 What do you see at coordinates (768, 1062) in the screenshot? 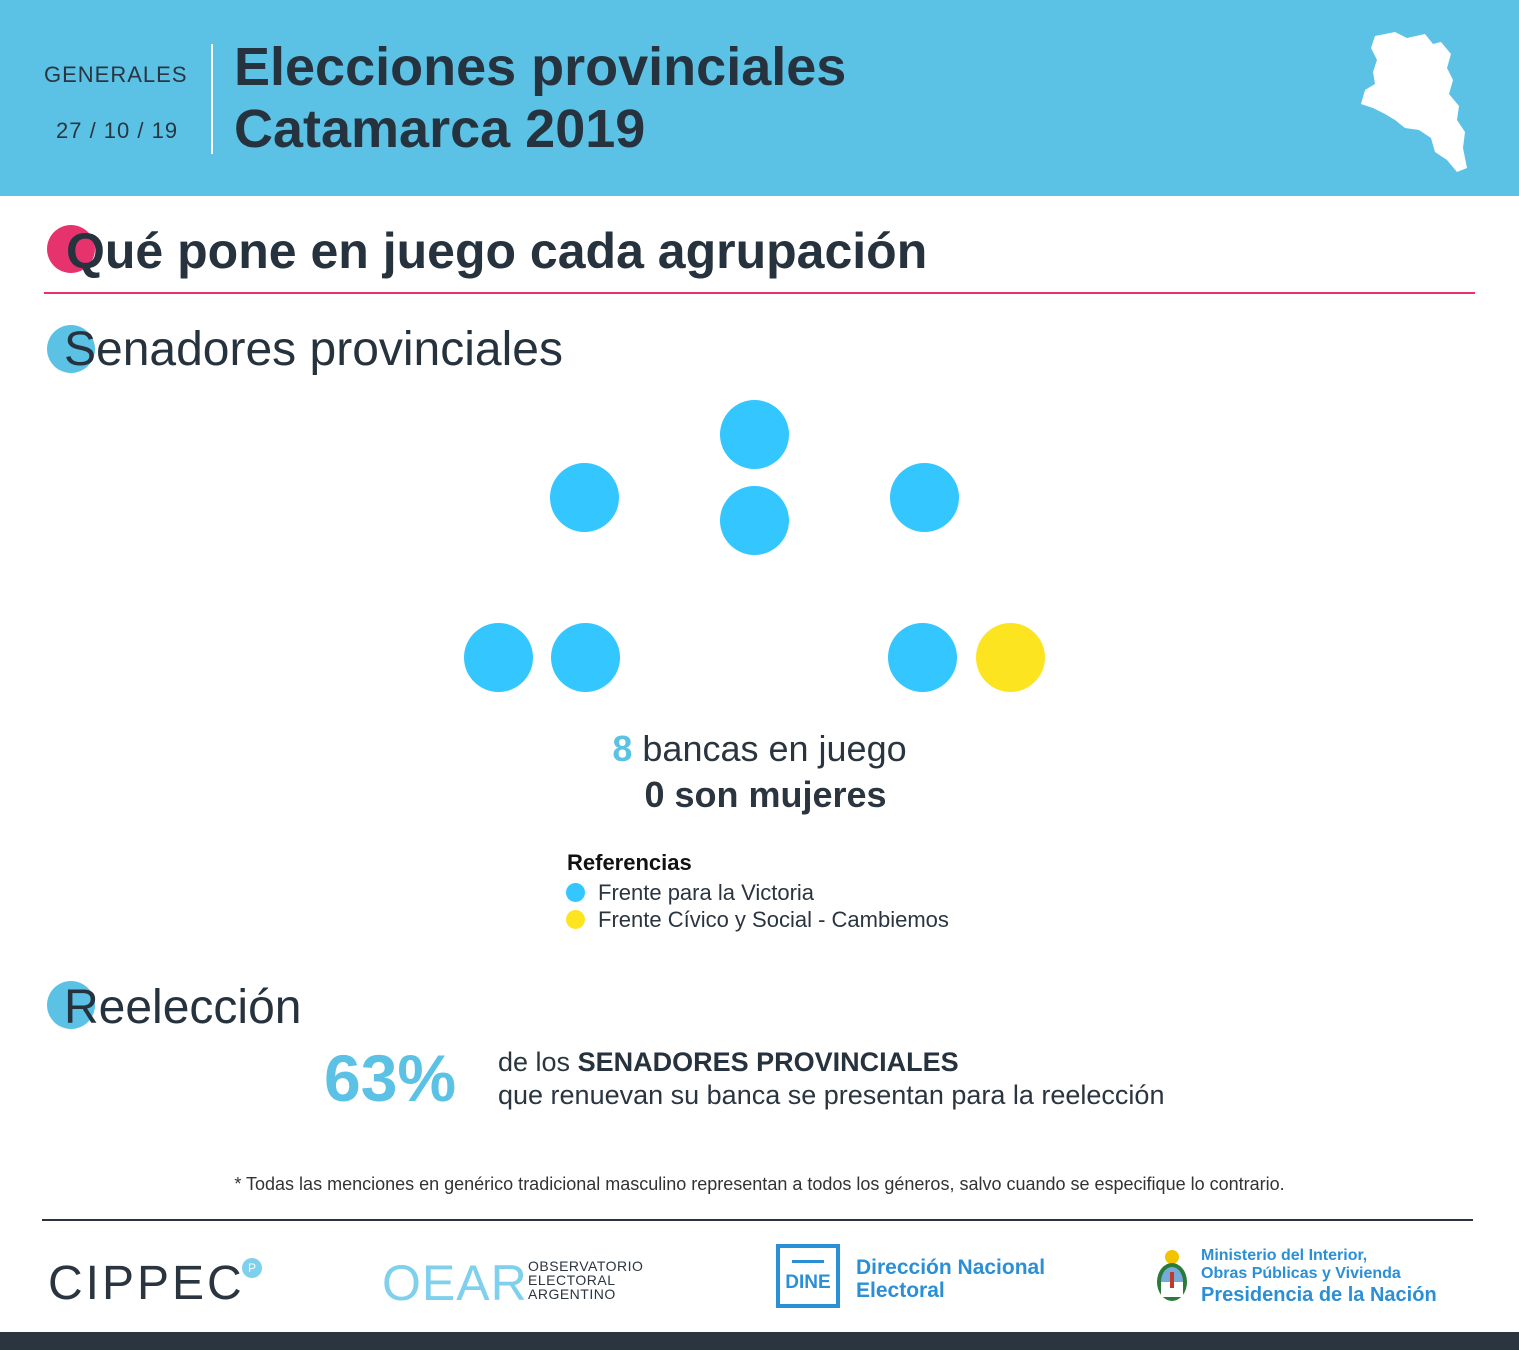
I see `reelection-bold: SENADORES PROVINCIALES` at bounding box center [768, 1062].